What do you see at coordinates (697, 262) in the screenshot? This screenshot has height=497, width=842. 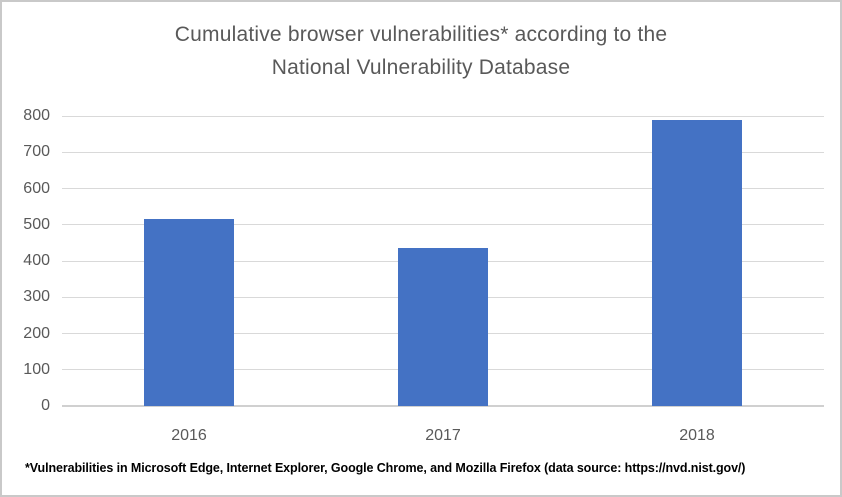 I see `bar-2018` at bounding box center [697, 262].